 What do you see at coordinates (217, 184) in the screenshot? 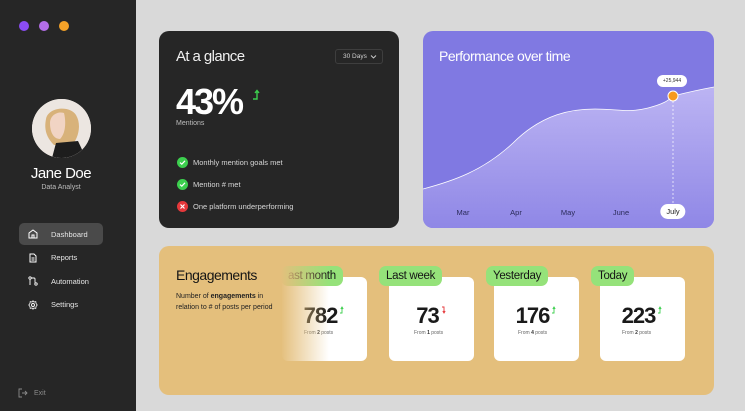
I see `checklist-label: Mention # met` at bounding box center [217, 184].